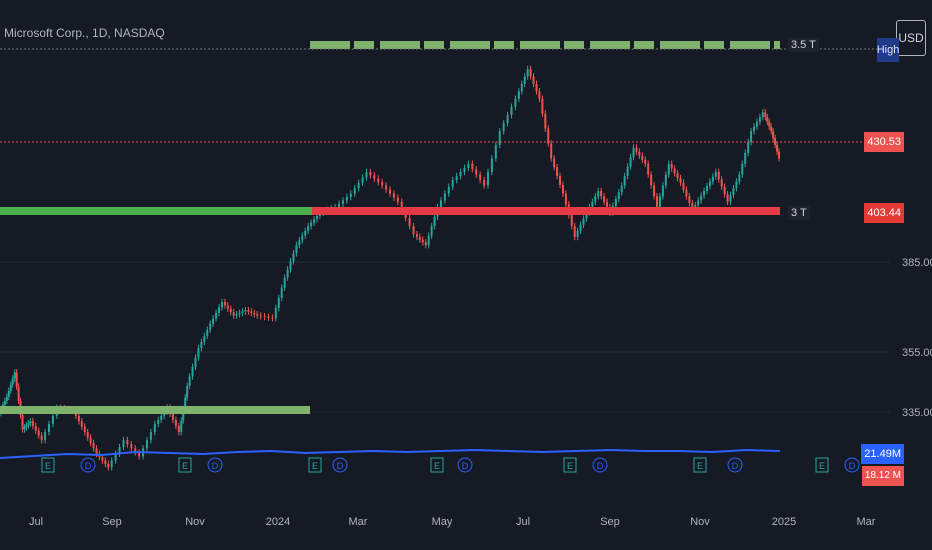 This screenshot has width=932, height=550. I want to click on x-tick-label: Mar, so click(866, 522).